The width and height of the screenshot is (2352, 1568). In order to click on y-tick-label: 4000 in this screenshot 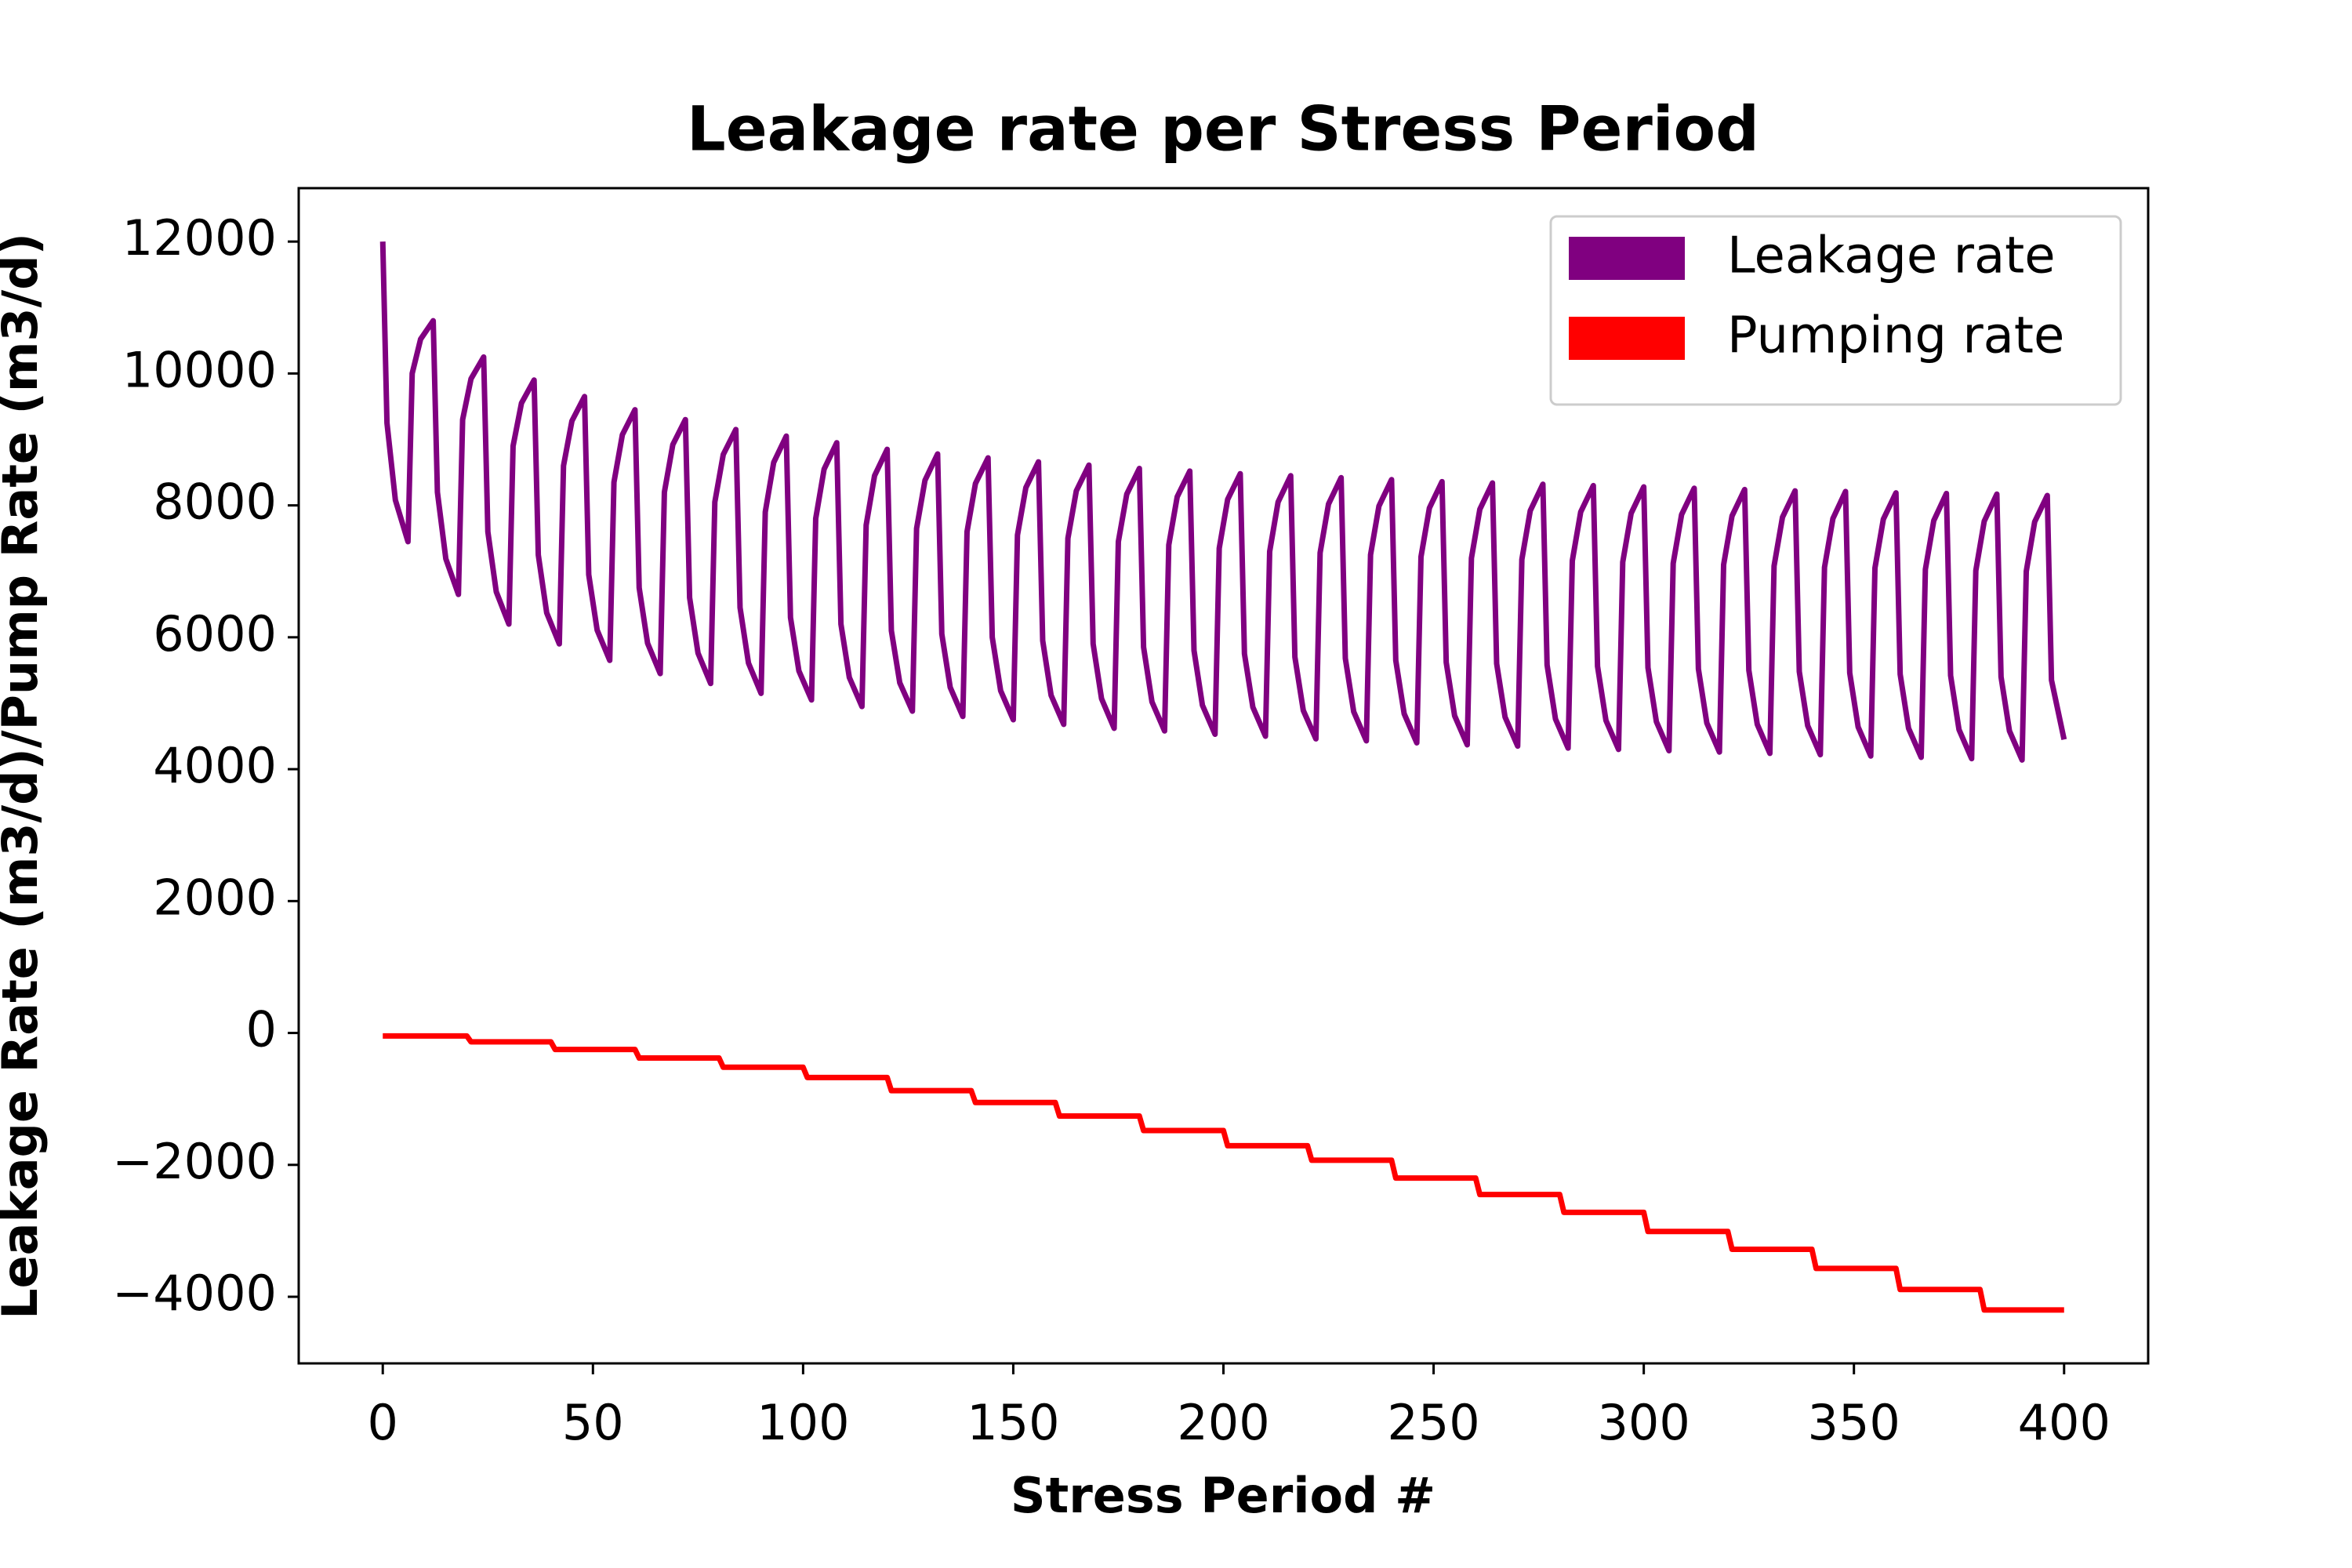, I will do `click(215, 765)`.